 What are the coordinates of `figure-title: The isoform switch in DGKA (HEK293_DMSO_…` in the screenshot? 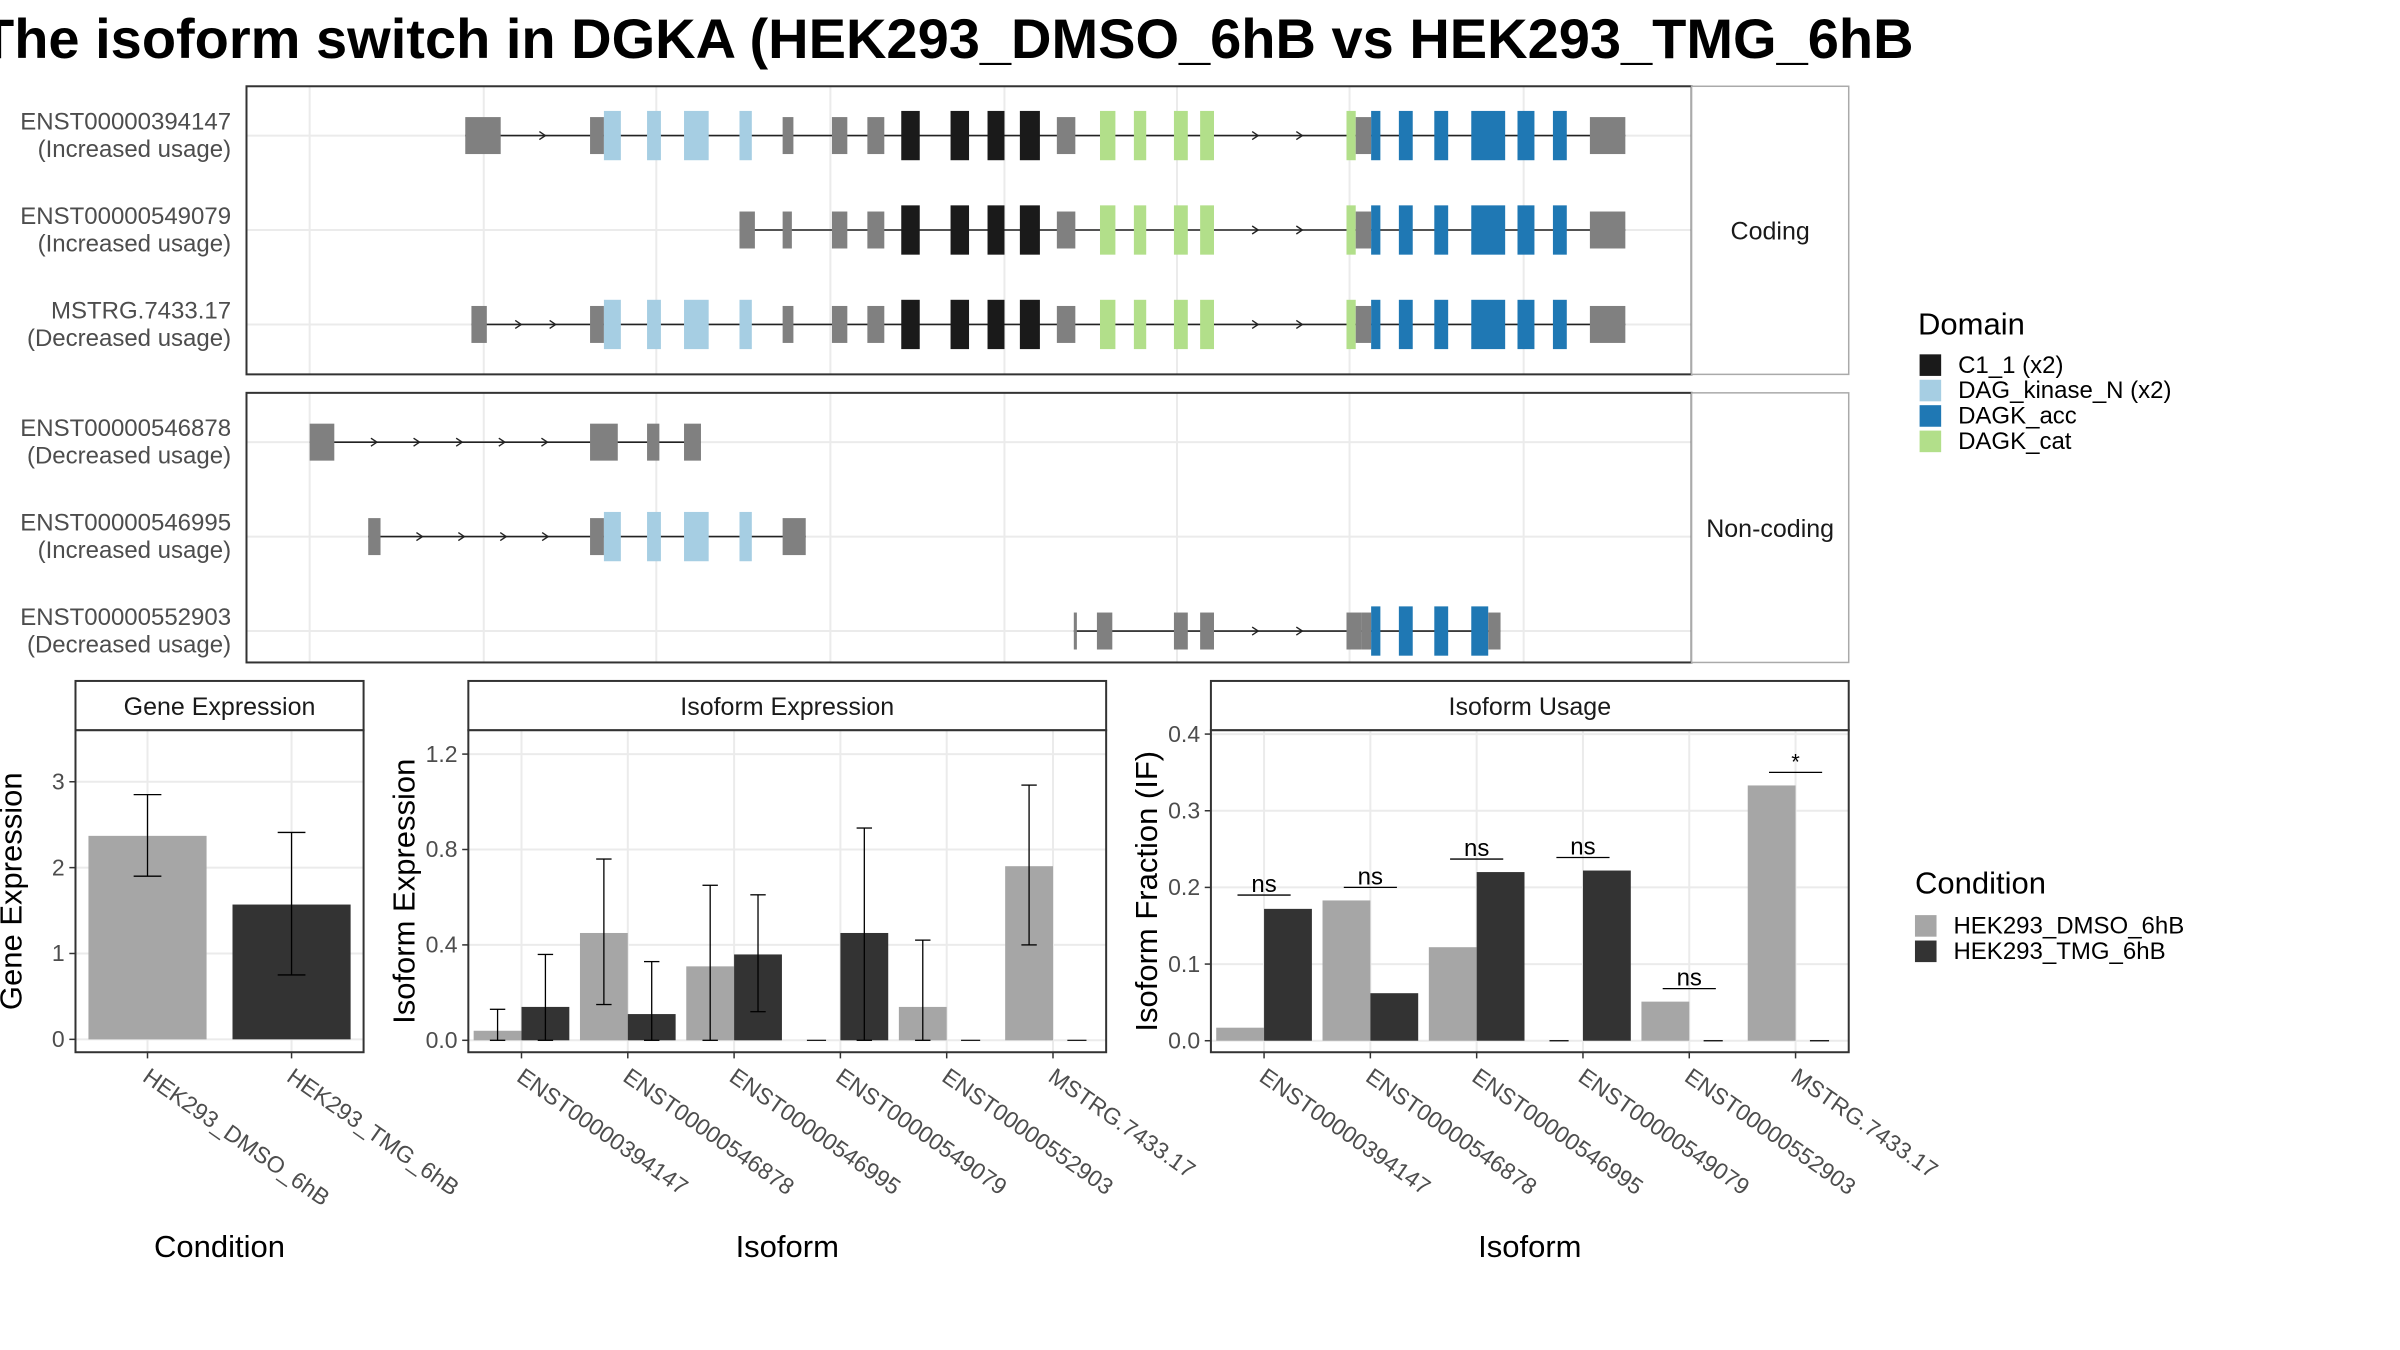 It's located at (957, 38).